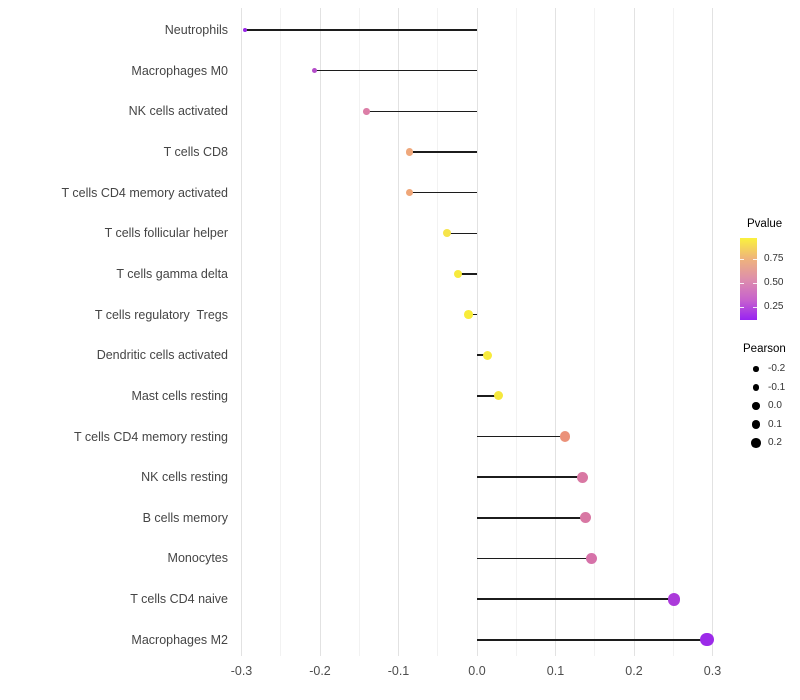 Image resolution: width=800 pixels, height=700 pixels. What do you see at coordinates (151, 436) in the screenshot?
I see `category-label: T cells CD4 memory resting` at bounding box center [151, 436].